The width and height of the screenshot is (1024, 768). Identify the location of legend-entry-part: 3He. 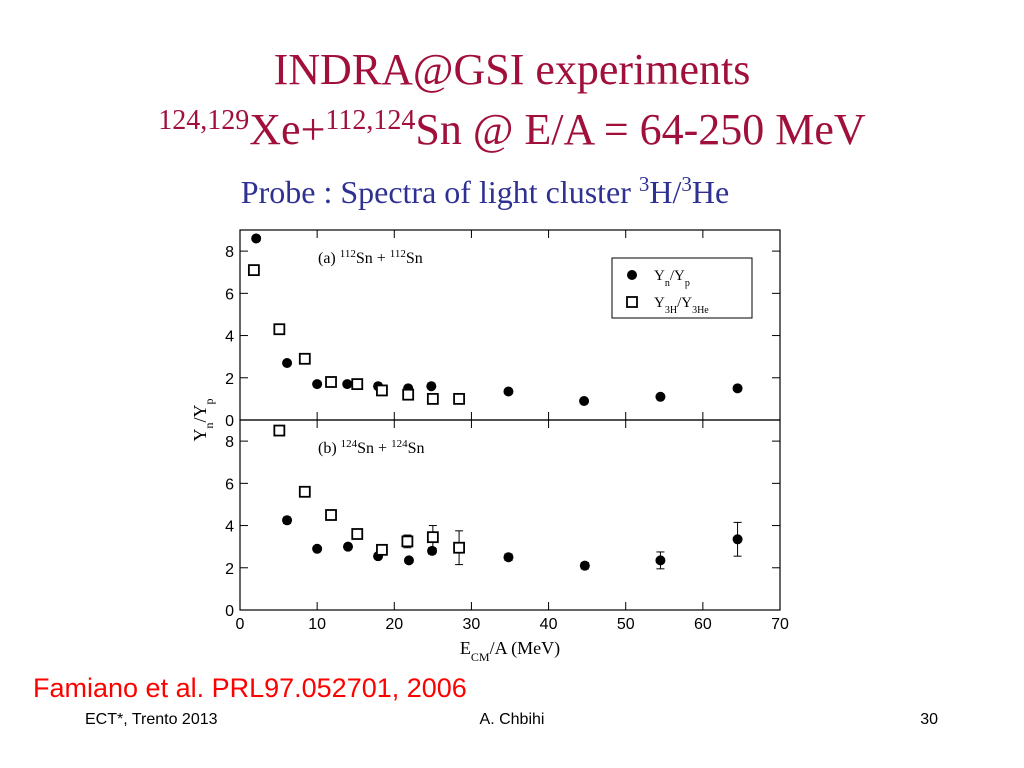
(700, 310).